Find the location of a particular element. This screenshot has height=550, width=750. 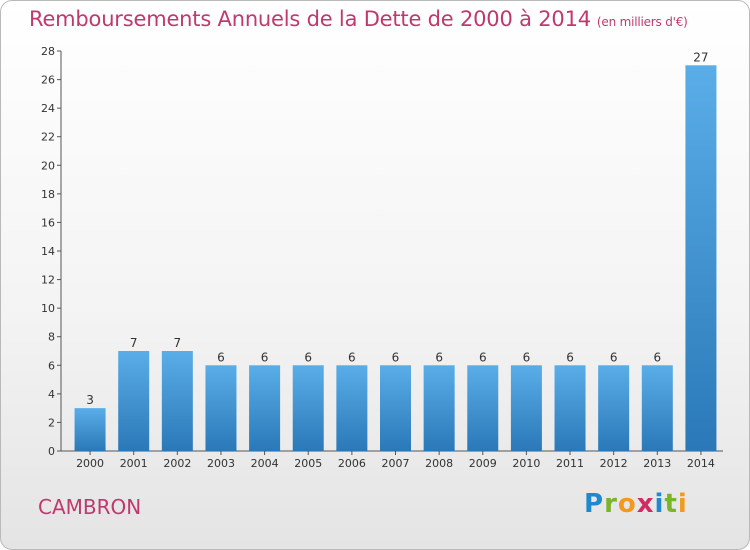

y-tick-label: 4 is located at coordinates (51, 394).